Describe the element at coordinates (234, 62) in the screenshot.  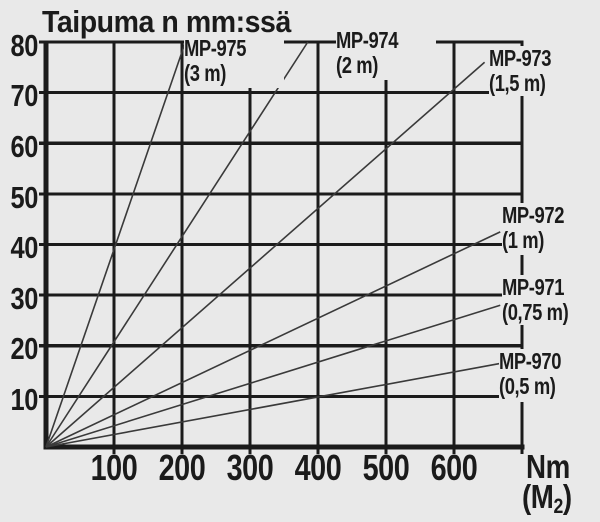
I see `series-label-mp-975: MP-975 (3 m)` at that location.